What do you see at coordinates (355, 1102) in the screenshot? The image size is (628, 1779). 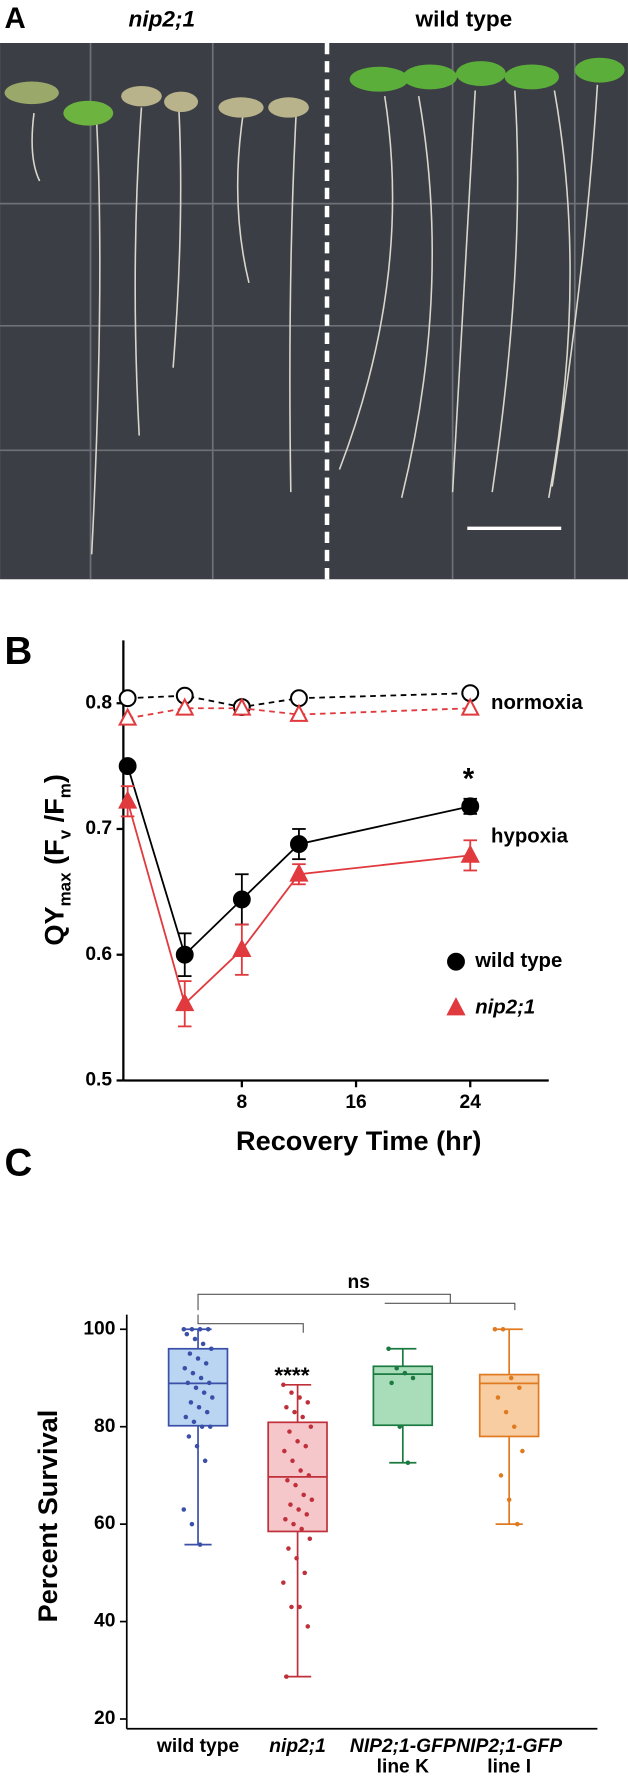 I see `x-tick-label: 16` at bounding box center [355, 1102].